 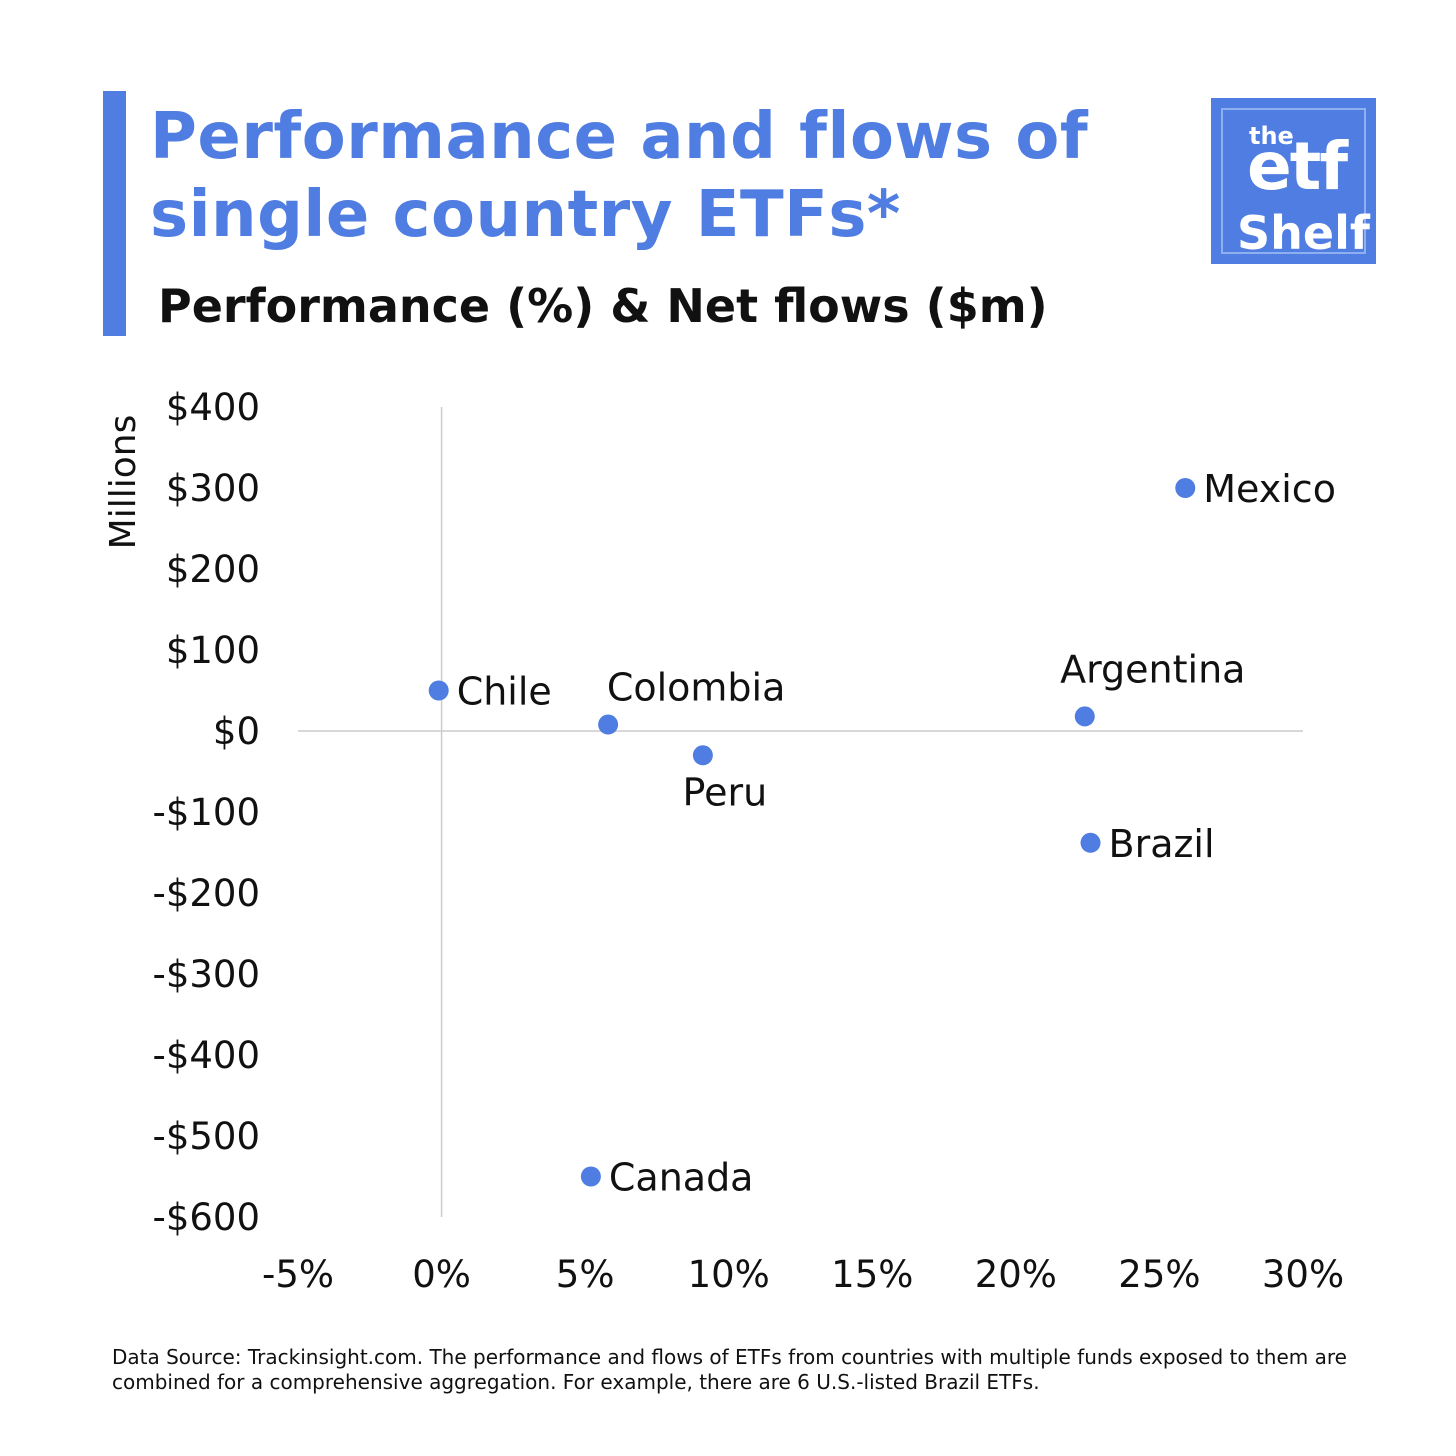 What do you see at coordinates (213, 407) in the screenshot?
I see `y-tick-label: $400` at bounding box center [213, 407].